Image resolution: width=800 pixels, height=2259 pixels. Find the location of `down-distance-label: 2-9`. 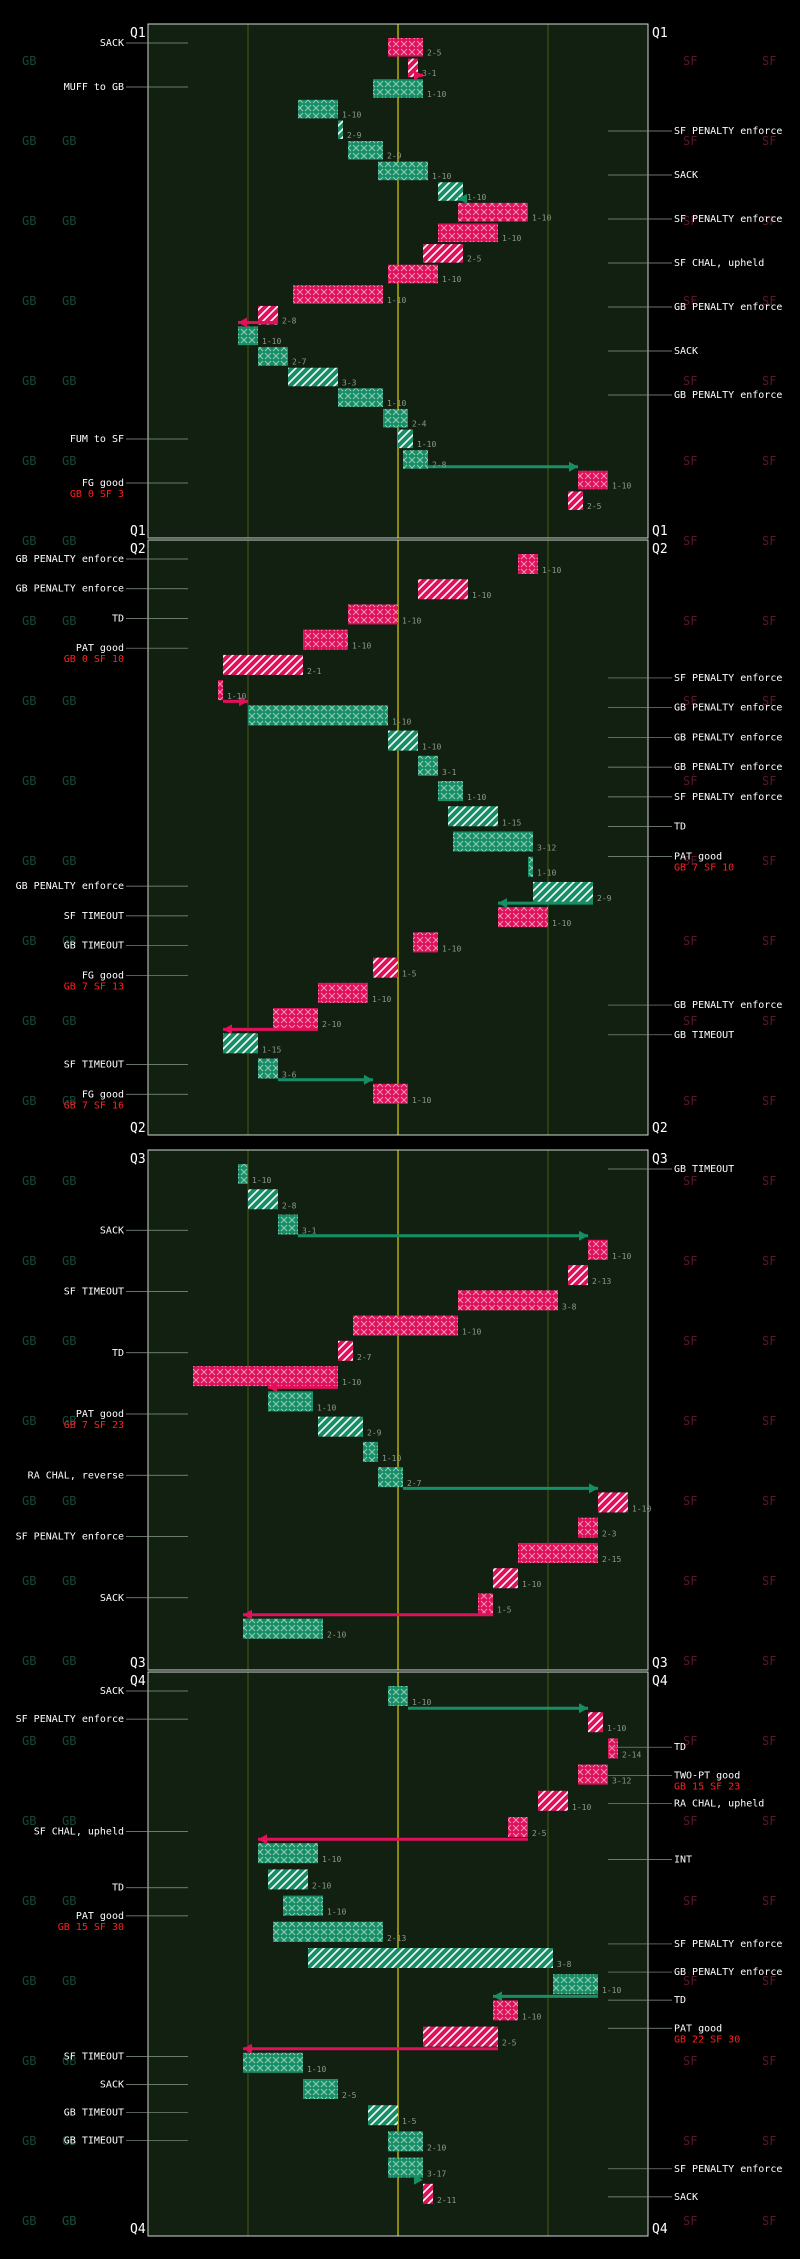

down-distance-label: 2-9 is located at coordinates (374, 1433).